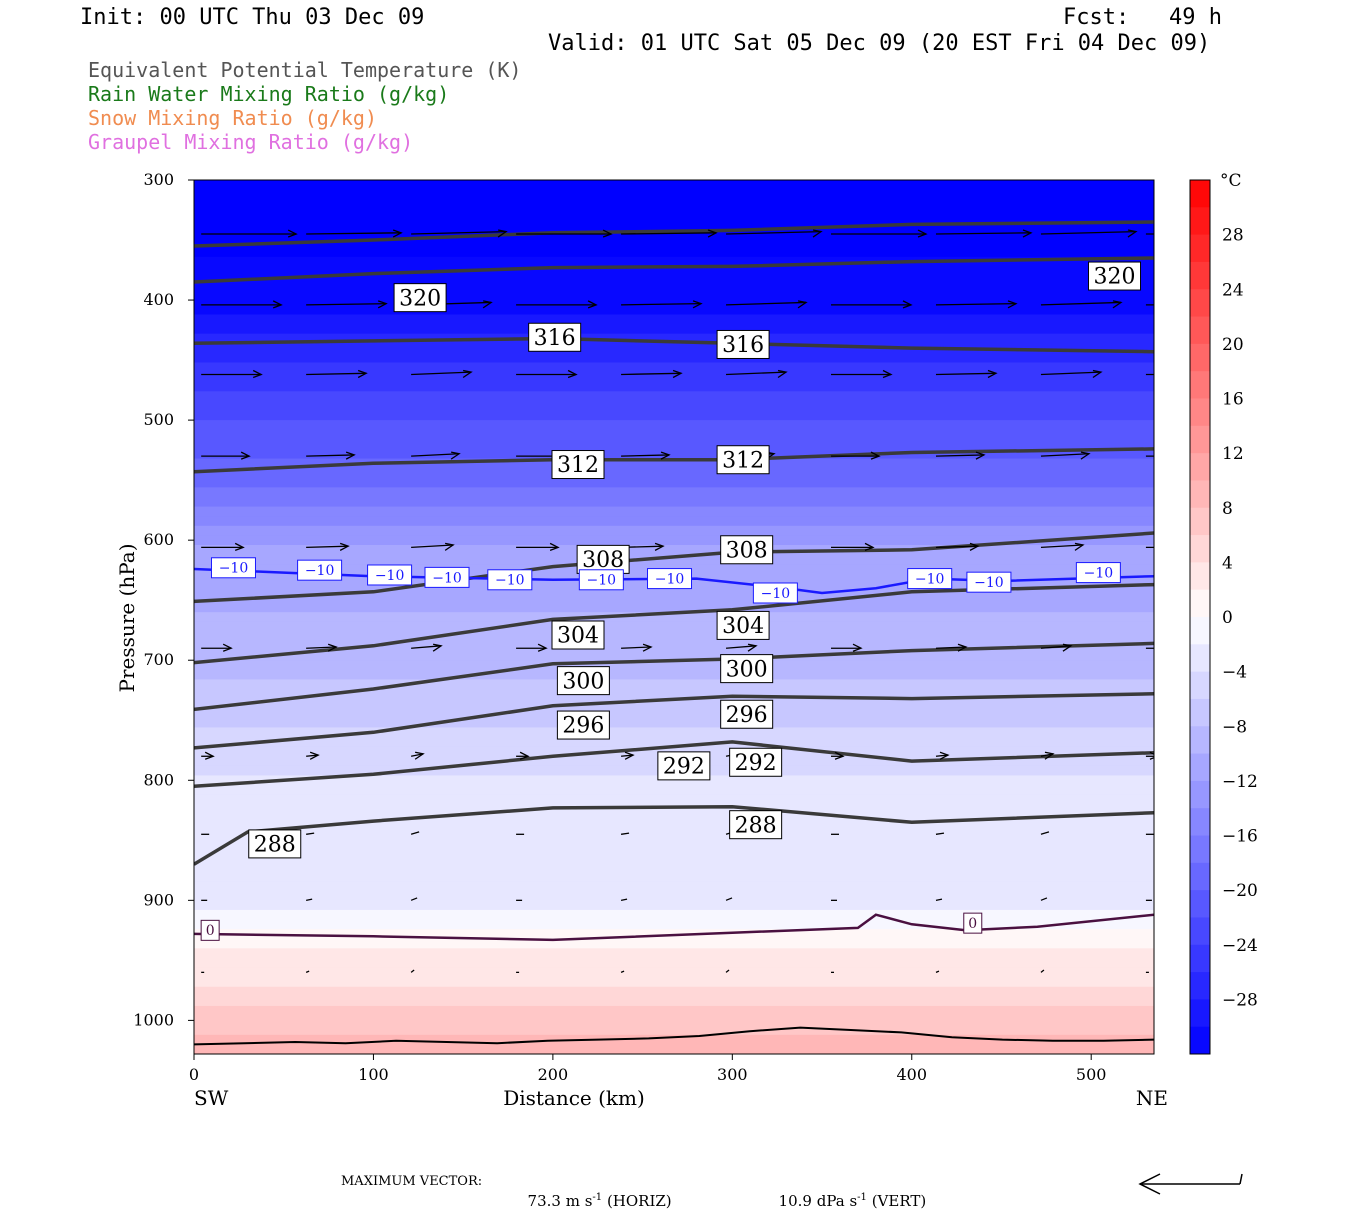  Describe the element at coordinates (373, 1074) in the screenshot. I see `x-tick-label: 100` at that location.